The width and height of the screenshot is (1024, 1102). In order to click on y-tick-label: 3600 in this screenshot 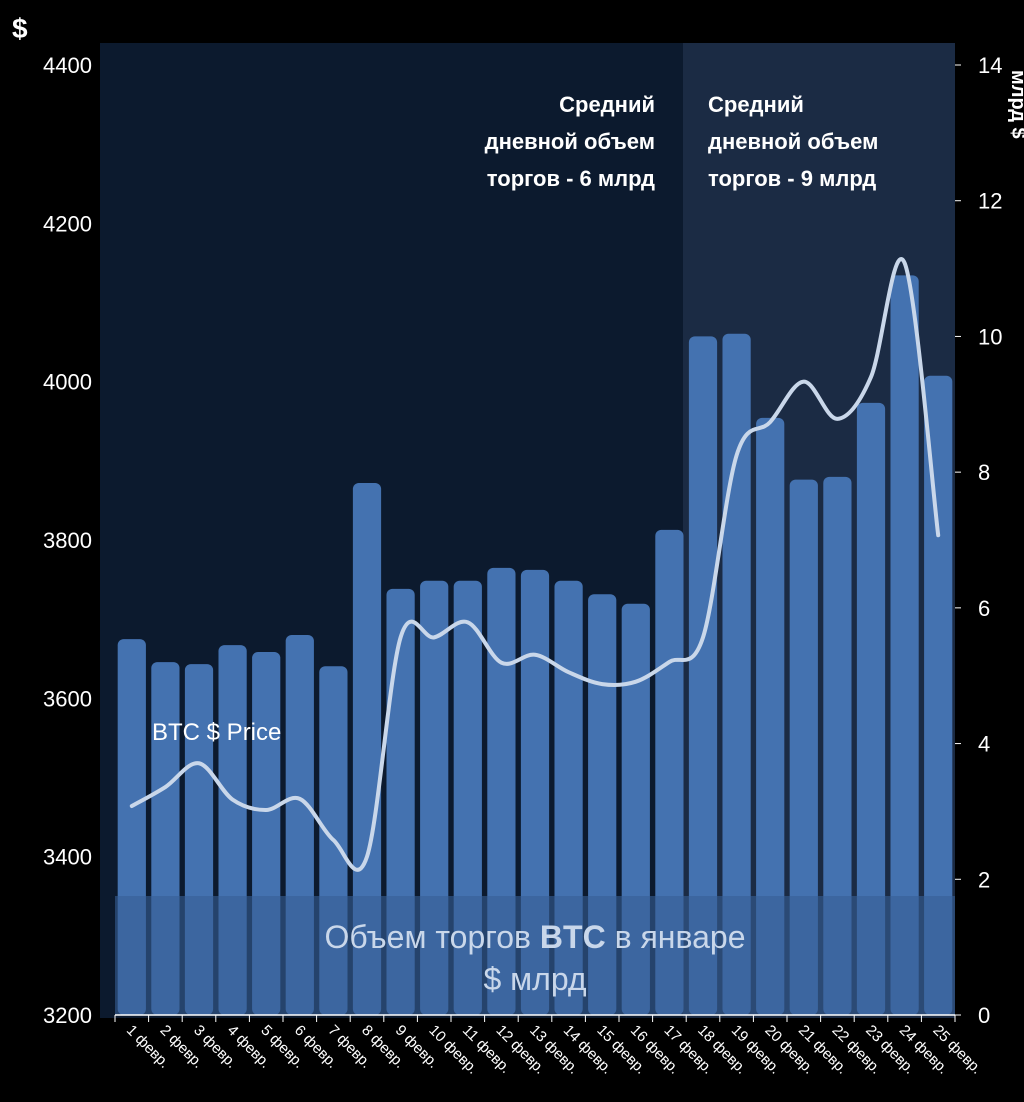, I will do `click(67, 698)`.